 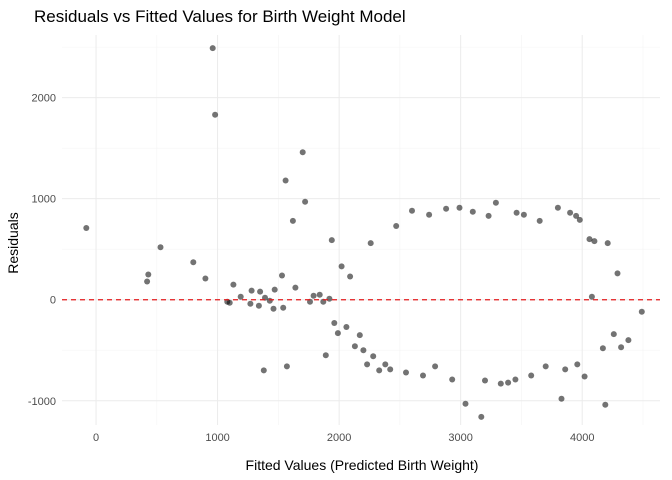 I want to click on y-axis-title: Residuals, so click(x=13, y=242).